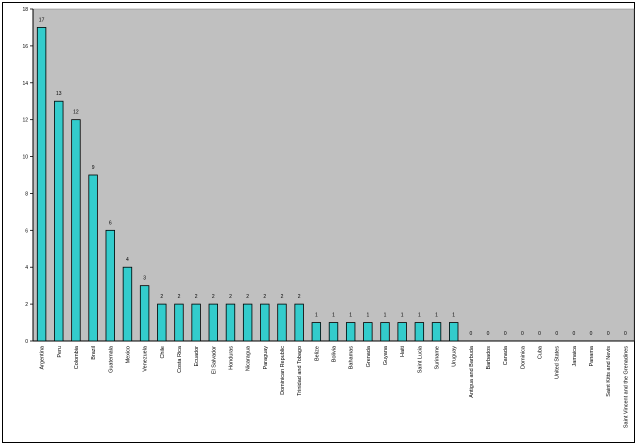  I want to click on y-tick-label: 18, so click(25, 10).